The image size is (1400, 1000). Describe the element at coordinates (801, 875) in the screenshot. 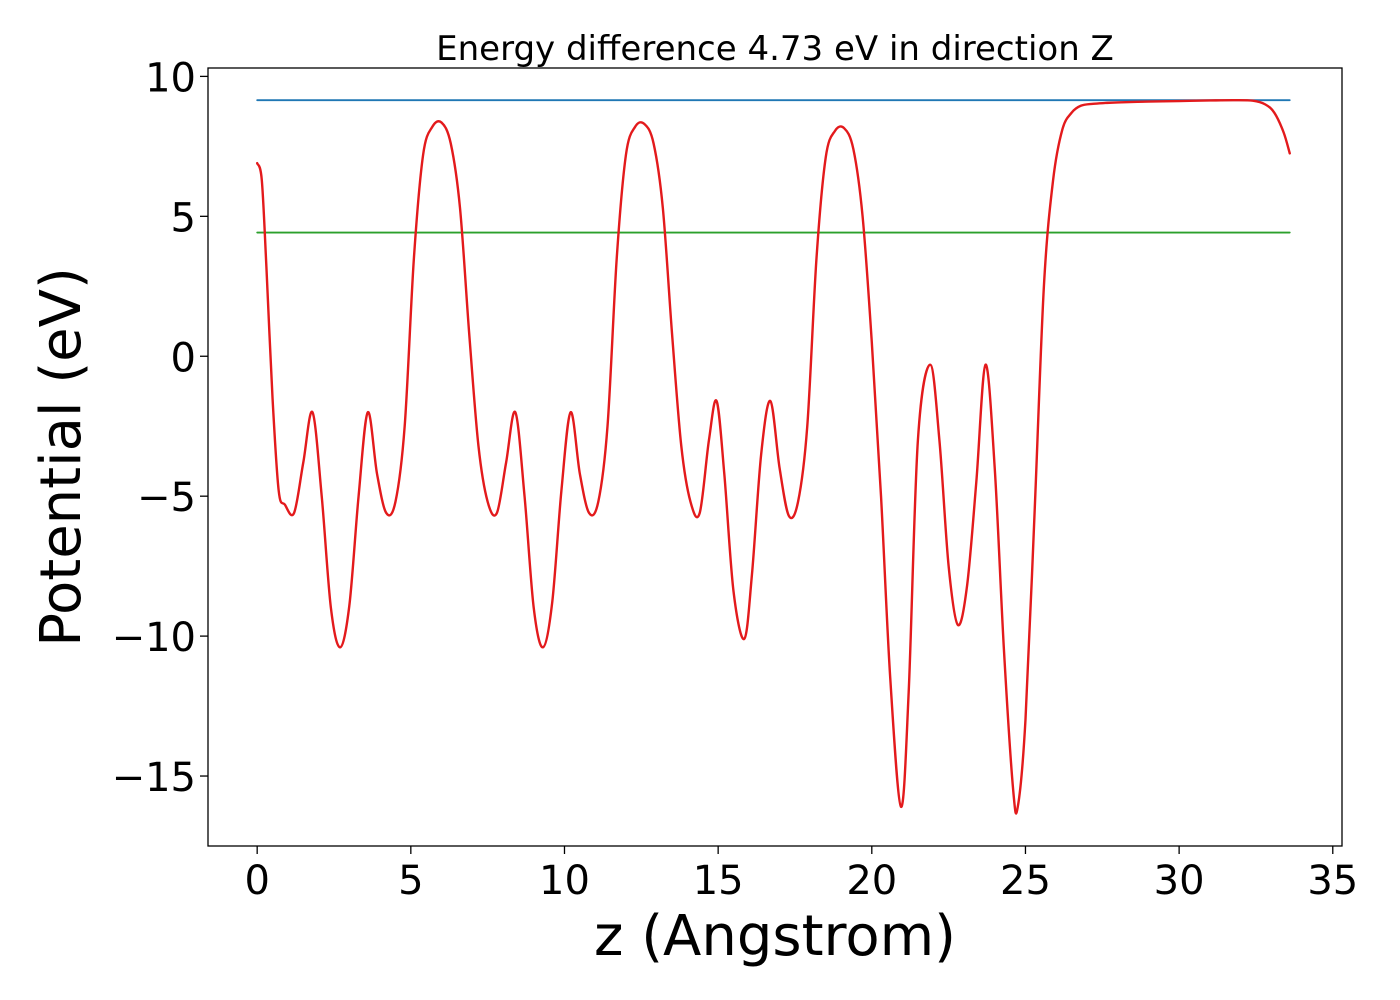

I see `x-axis: 0 5 10 15 20 25 30 35` at that location.